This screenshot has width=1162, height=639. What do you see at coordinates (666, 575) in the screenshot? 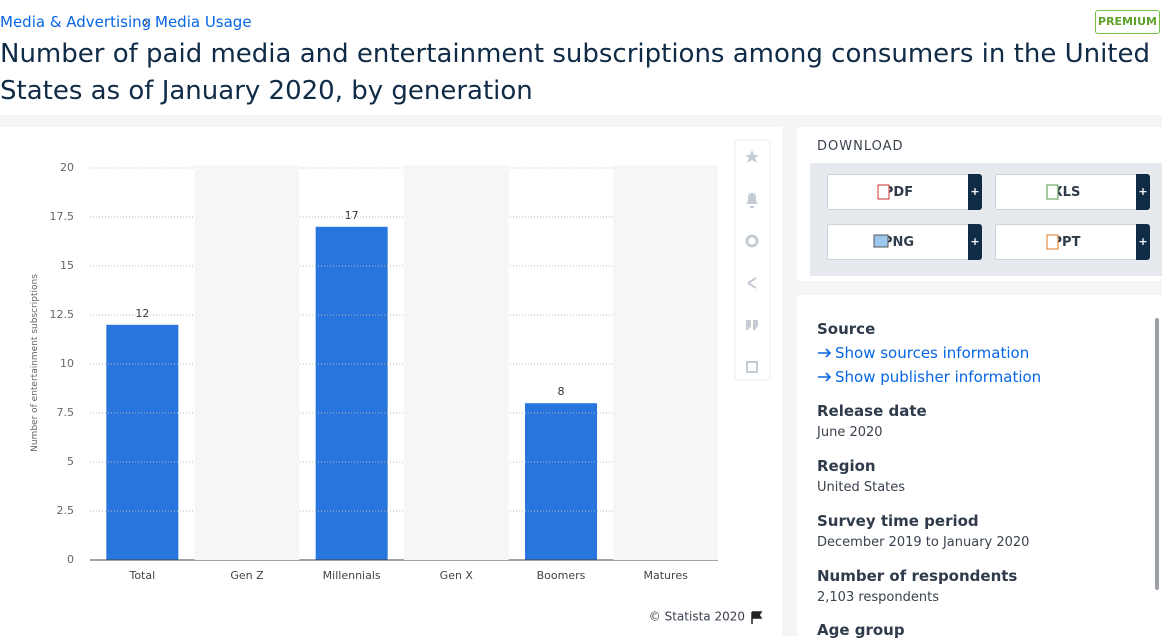
I see `x-tick-label: Matures` at bounding box center [666, 575].